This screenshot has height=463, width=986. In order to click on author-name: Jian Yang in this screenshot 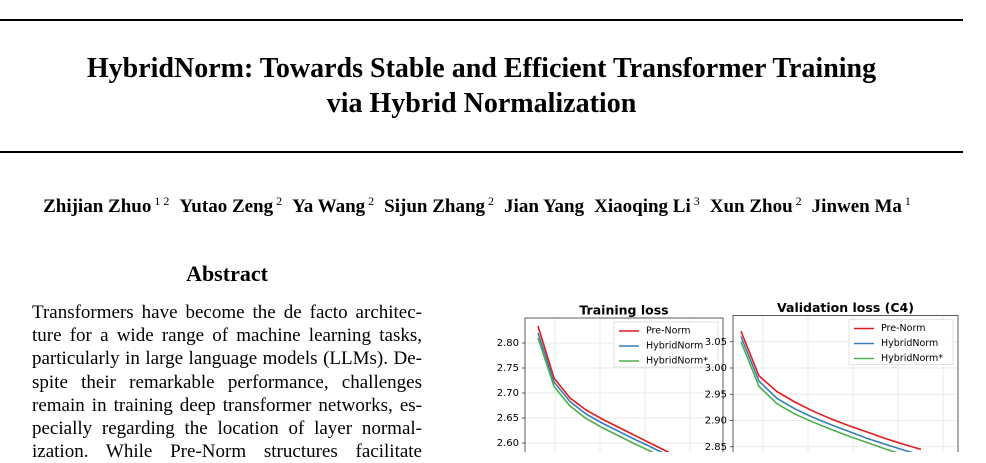, I will do `click(544, 207)`.